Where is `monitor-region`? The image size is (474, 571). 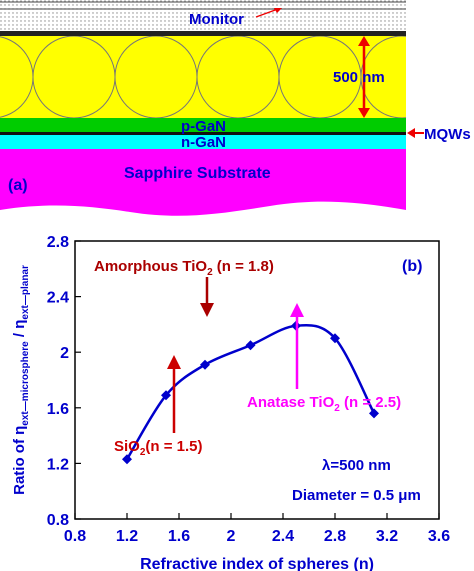 monitor-region is located at coordinates (203, 16).